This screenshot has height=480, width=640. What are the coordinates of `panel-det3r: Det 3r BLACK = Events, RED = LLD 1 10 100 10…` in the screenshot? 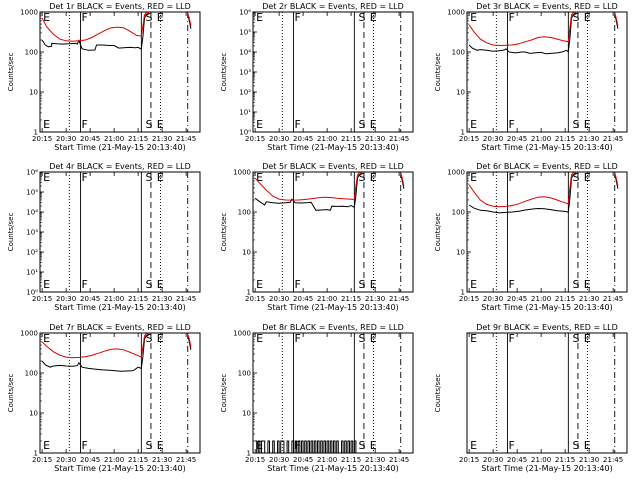 It's located at (531, 77).